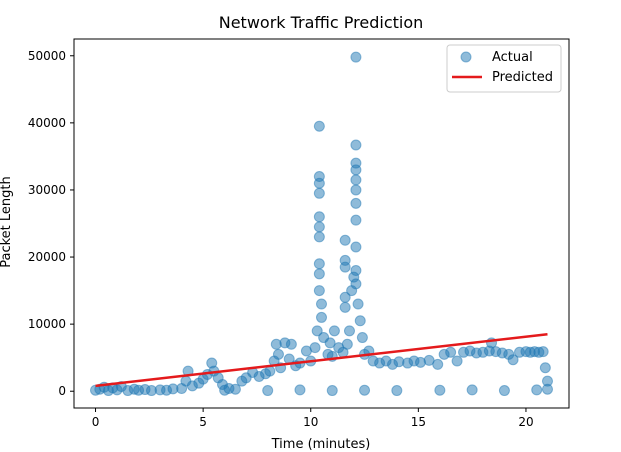 This screenshot has width=621, height=452. I want to click on y-axis-ticks: 0 10000 20000 30000 40000 50000, so click(51, 223).